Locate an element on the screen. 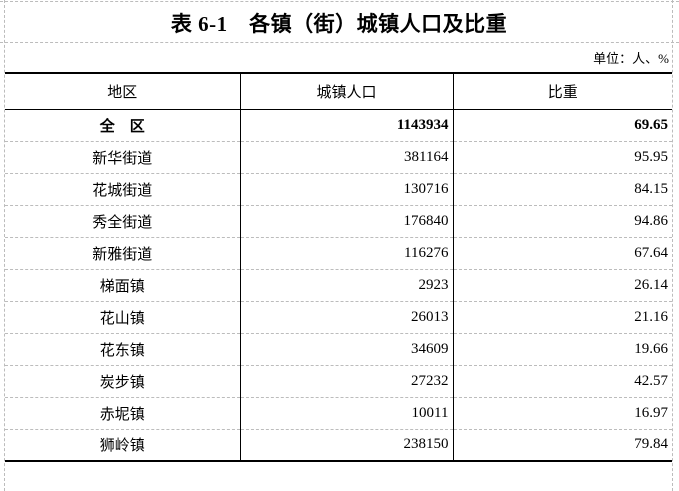 The image size is (679, 491). cell-region: 花城街道 is located at coordinates (122, 189).